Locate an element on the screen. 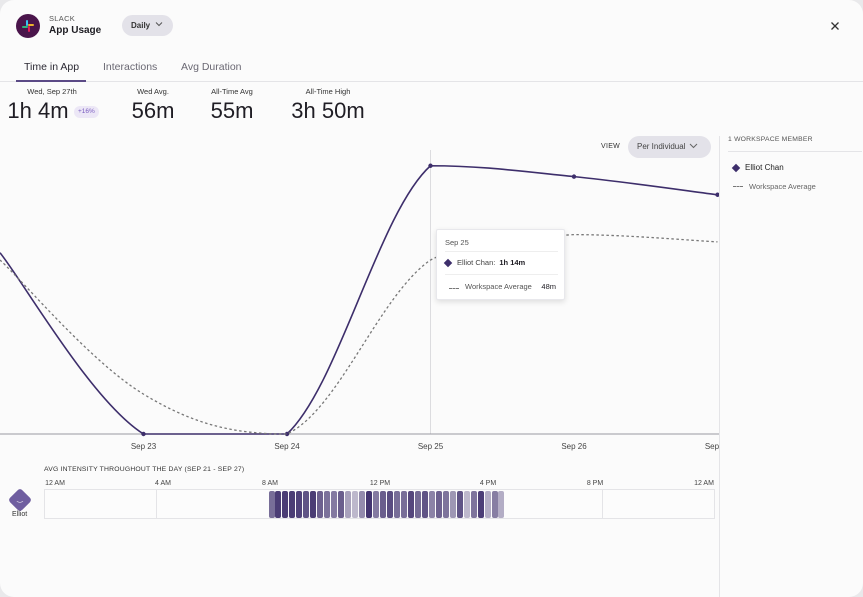 The height and width of the screenshot is (597, 863). stat-value-all-time-high: 3h 50m is located at coordinates (328, 110).